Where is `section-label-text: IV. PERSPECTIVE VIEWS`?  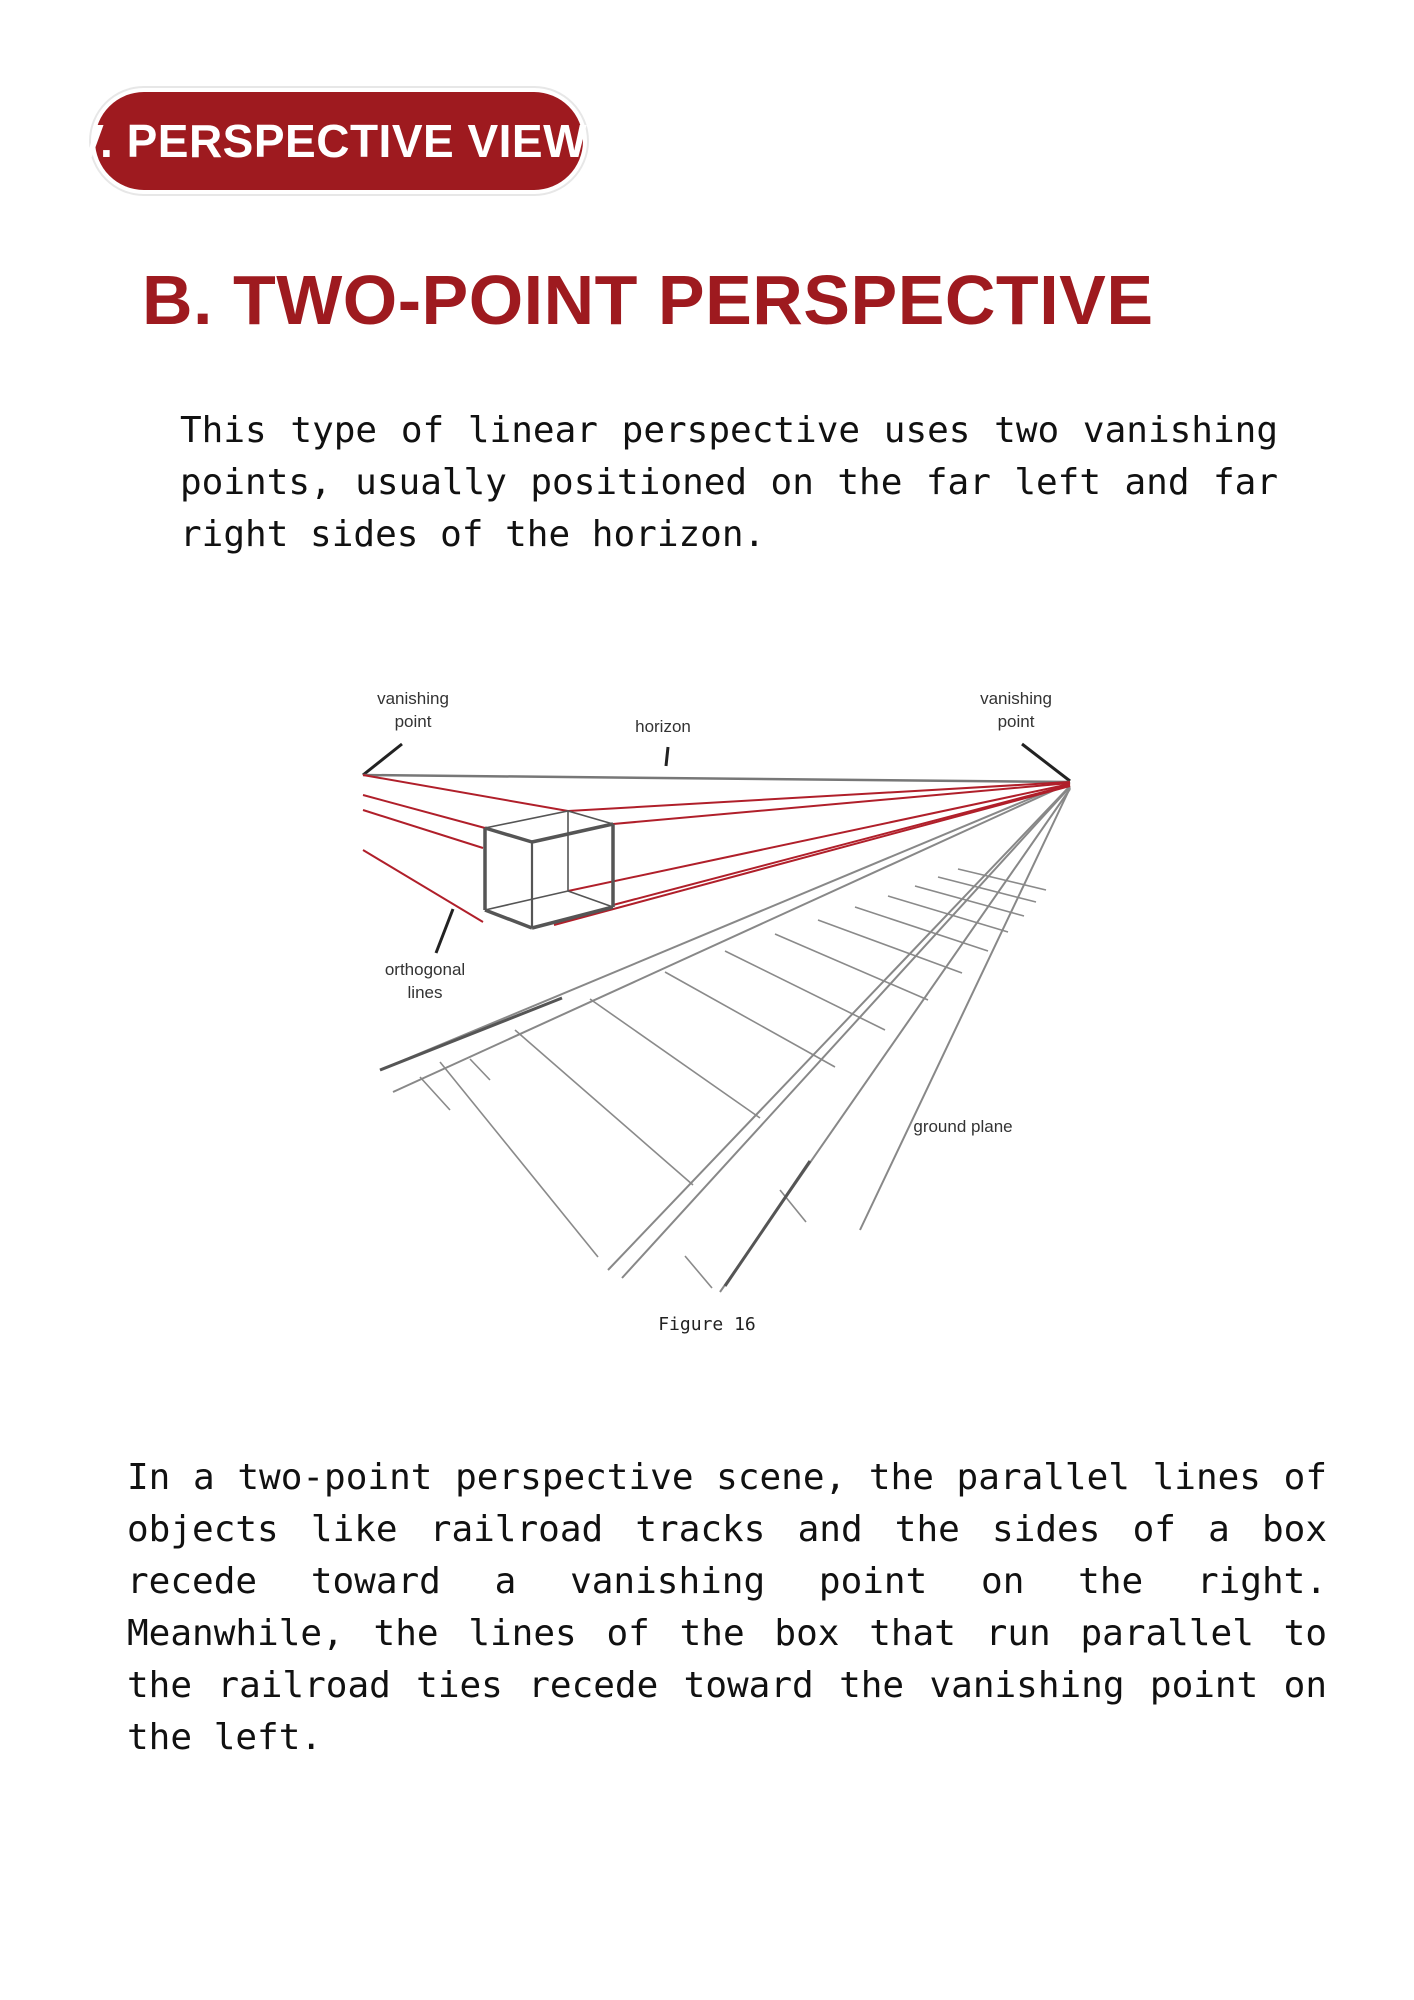
section-label-text: IV. PERSPECTIVE VIEWS is located at coordinates (339, 141).